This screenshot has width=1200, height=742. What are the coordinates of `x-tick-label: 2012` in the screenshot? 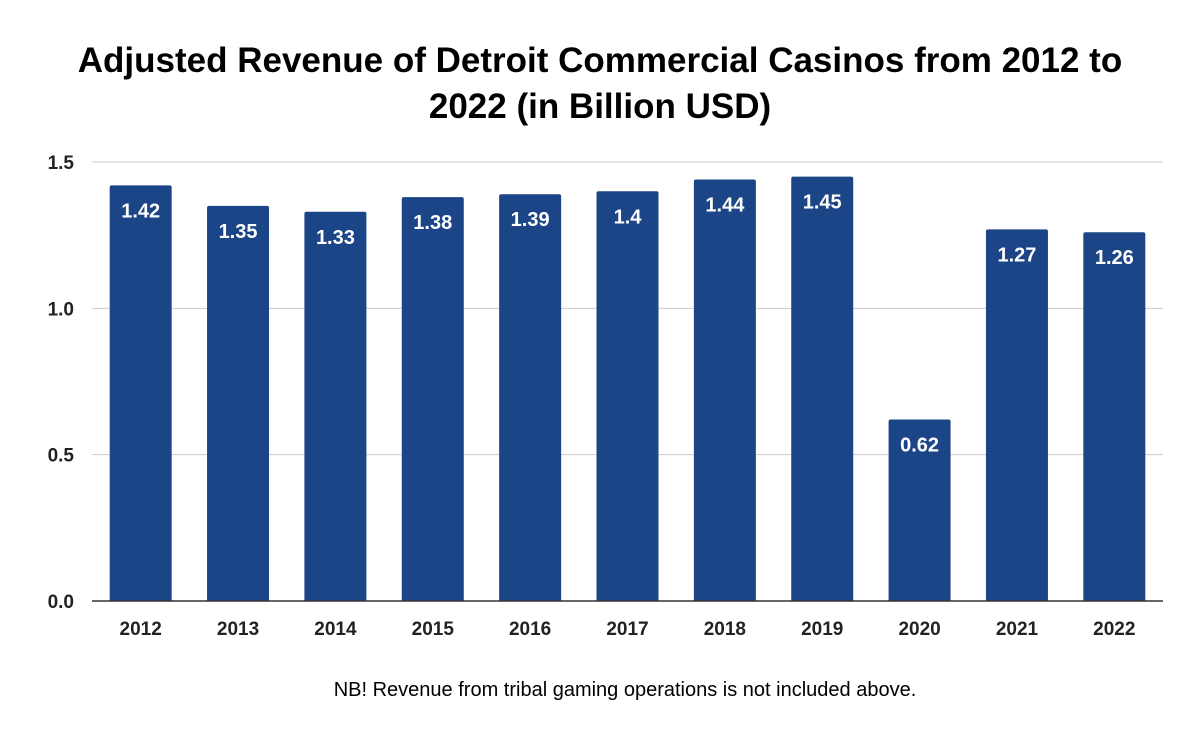 It's located at (141, 629).